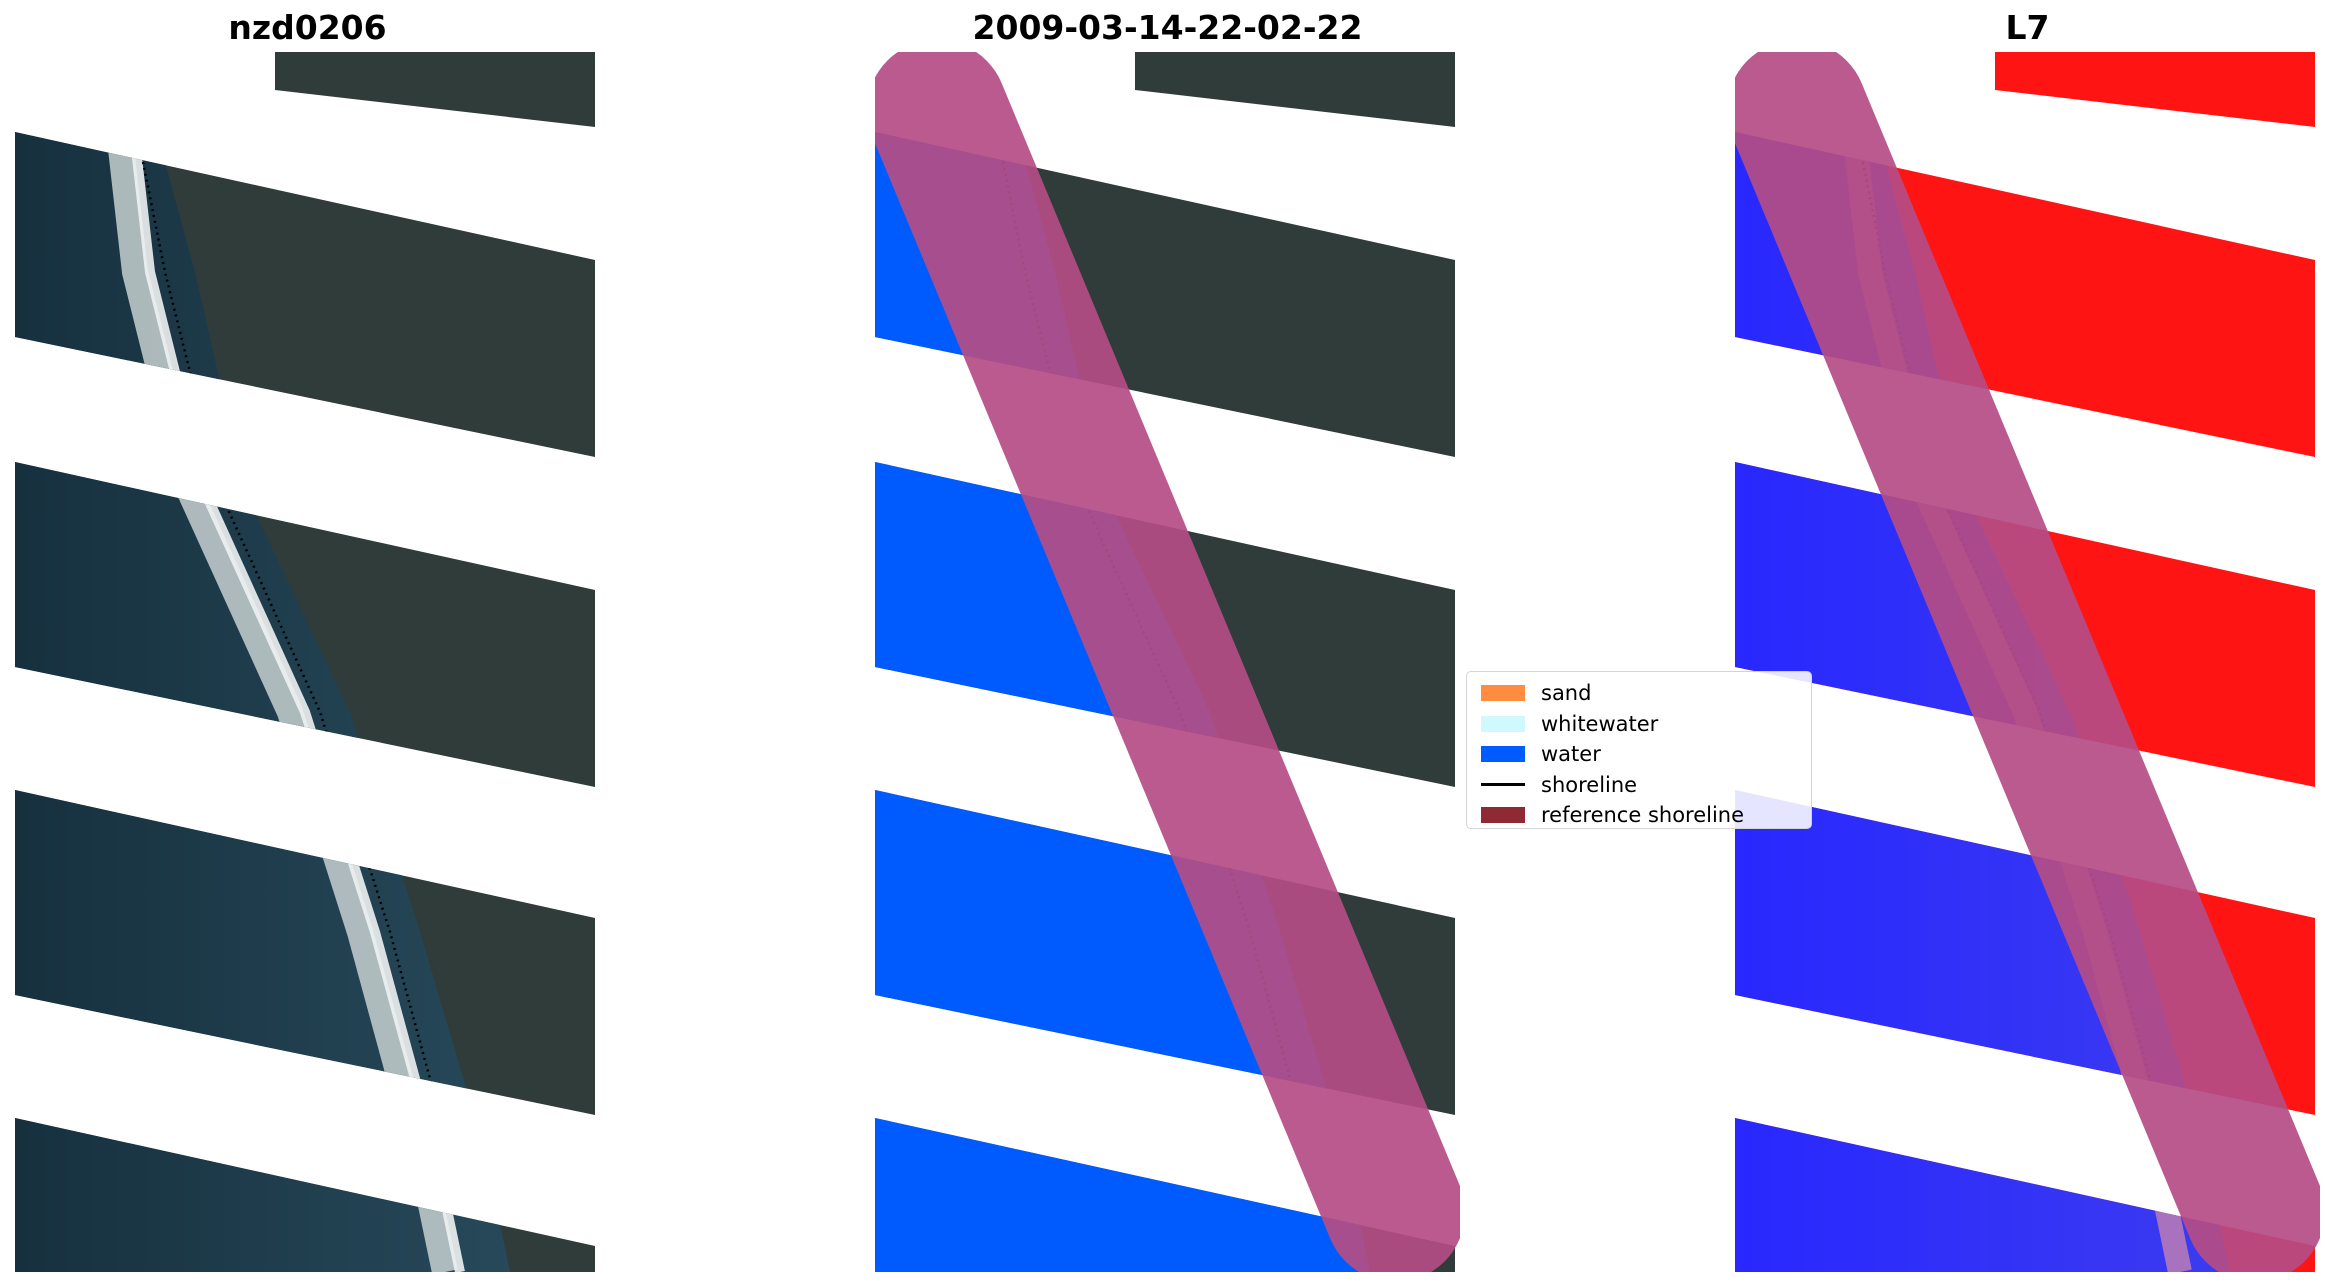  What do you see at coordinates (1589, 784) in the screenshot?
I see `legend-label-shoreline: shoreline` at bounding box center [1589, 784].